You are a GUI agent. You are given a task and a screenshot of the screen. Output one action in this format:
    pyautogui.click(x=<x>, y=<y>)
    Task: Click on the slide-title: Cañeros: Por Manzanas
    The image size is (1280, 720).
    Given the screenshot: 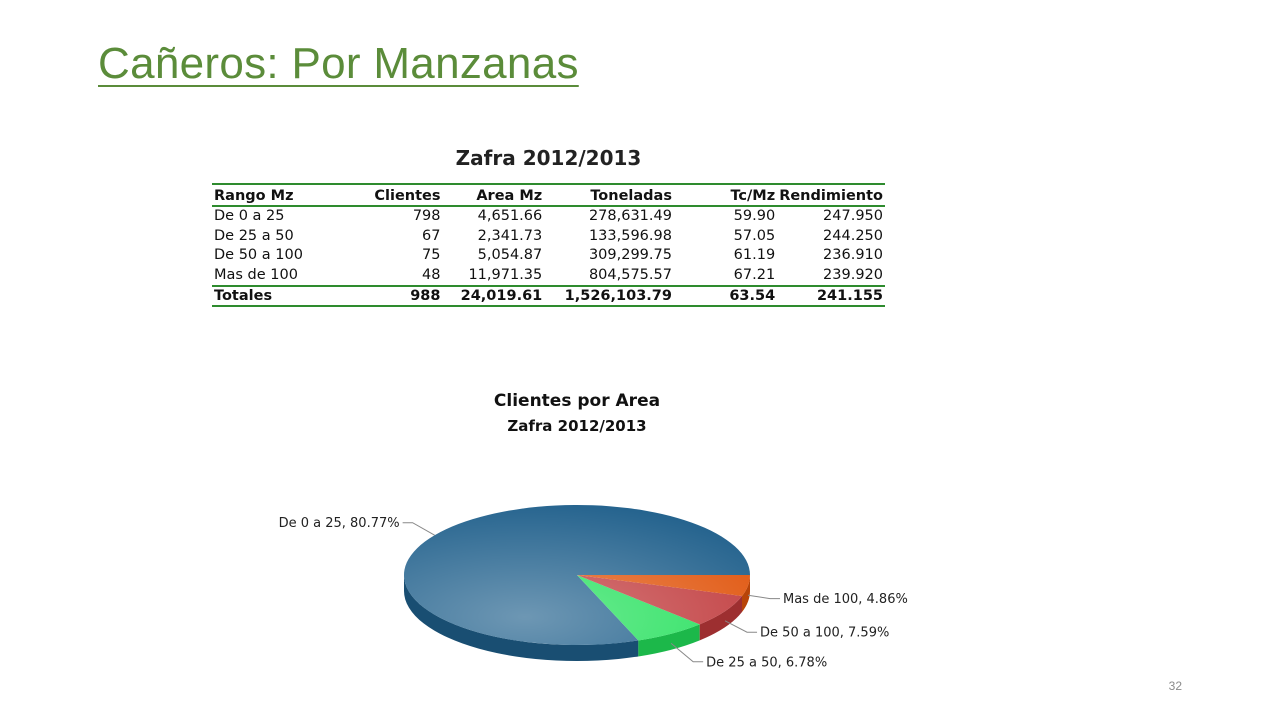 What is the action you would take?
    pyautogui.click(x=338, y=63)
    